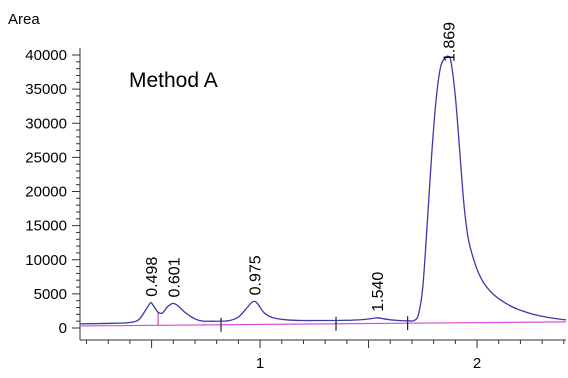 This screenshot has height=378, width=568. I want to click on y-tick-label: 0, so click(63, 328).